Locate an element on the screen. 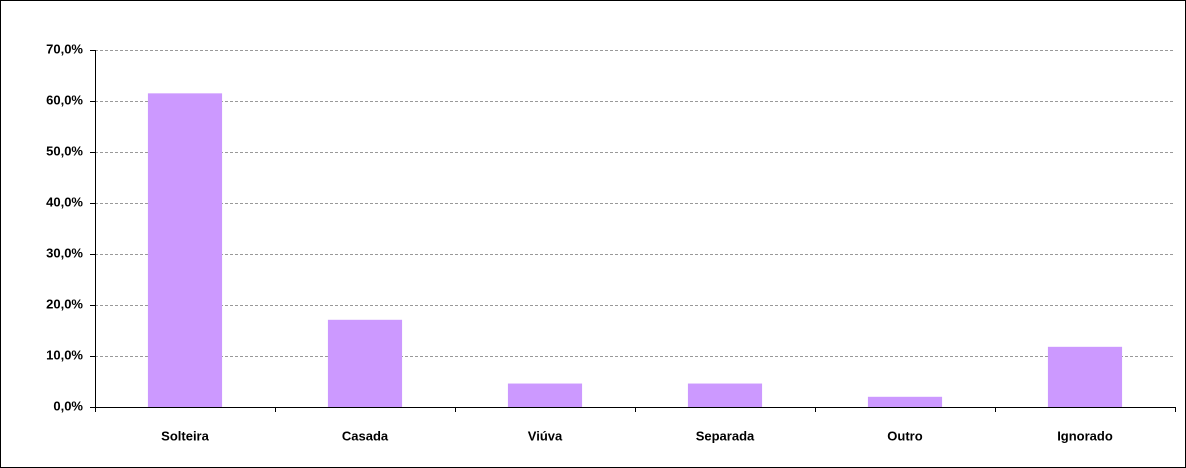 This screenshot has width=1186, height=468. y-tick-label: 40,0% is located at coordinates (64, 201).